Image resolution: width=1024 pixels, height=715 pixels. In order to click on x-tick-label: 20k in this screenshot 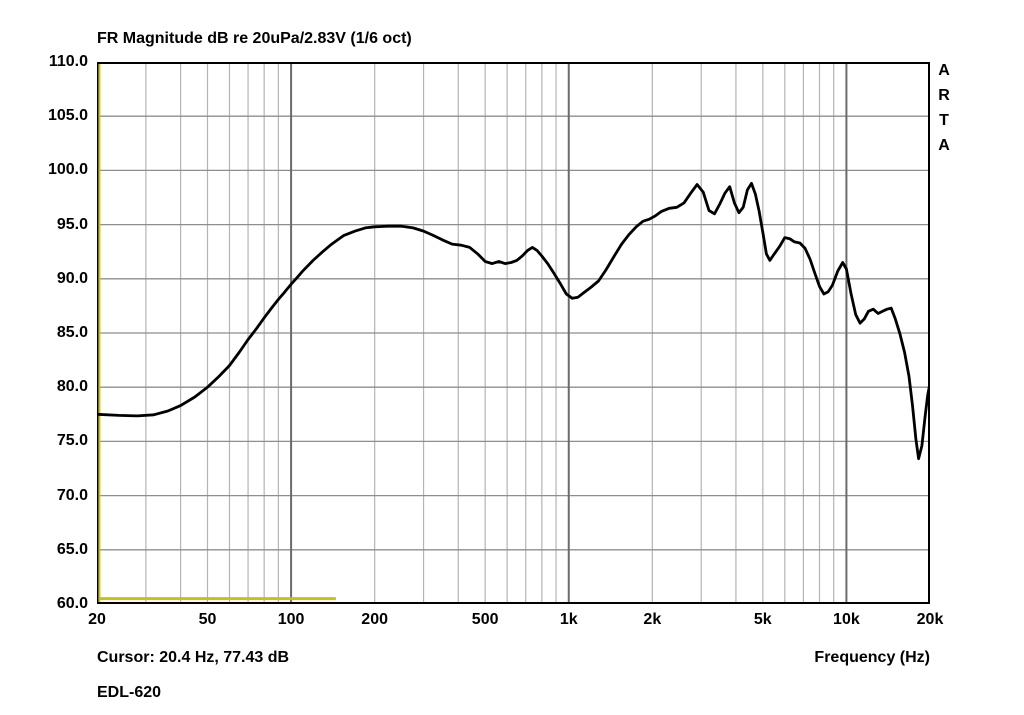, I will do `click(930, 619)`.